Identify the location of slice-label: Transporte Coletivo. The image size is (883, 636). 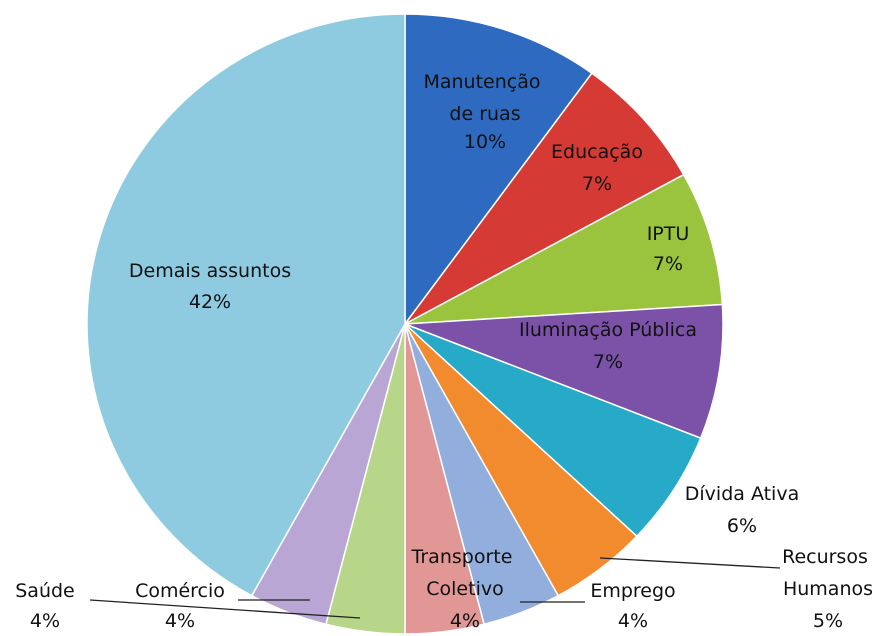
(465, 573).